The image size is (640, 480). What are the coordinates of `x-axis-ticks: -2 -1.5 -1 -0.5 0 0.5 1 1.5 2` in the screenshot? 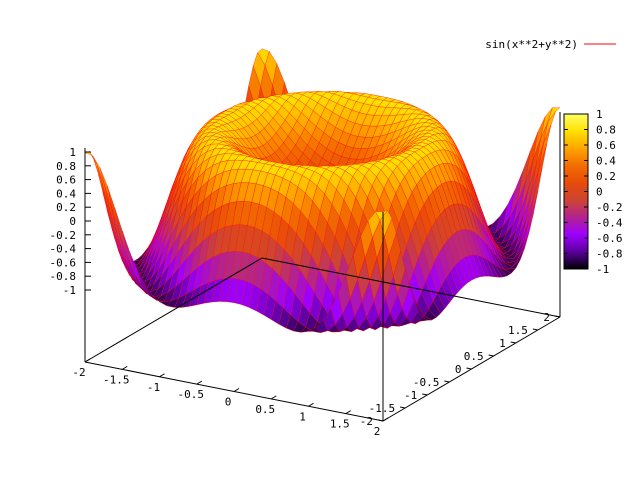 It's located at (230, 398).